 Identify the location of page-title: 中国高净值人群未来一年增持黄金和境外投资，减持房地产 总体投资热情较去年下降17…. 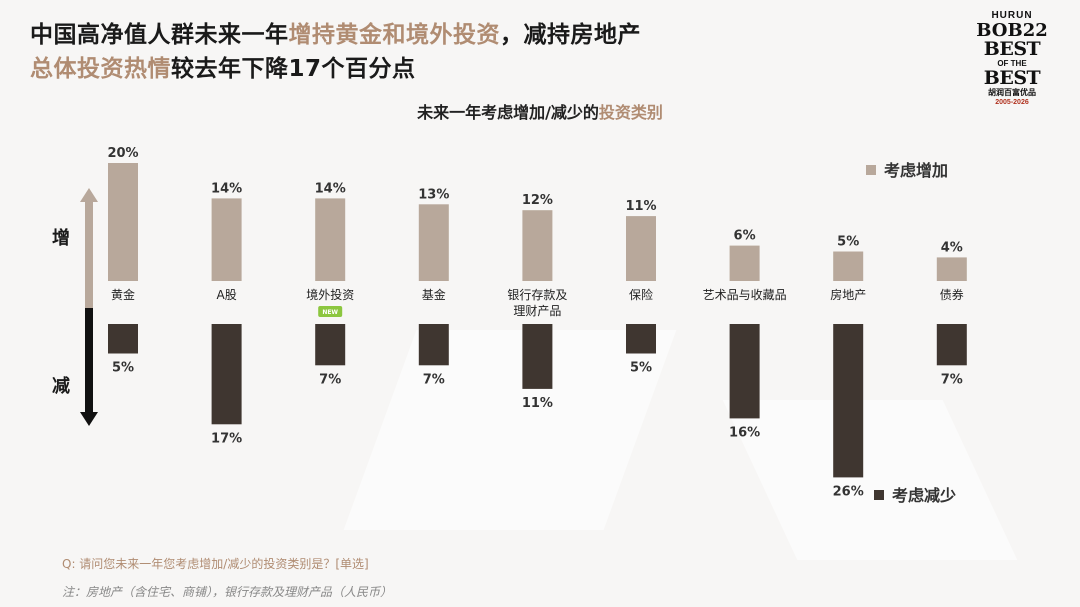
(335, 52).